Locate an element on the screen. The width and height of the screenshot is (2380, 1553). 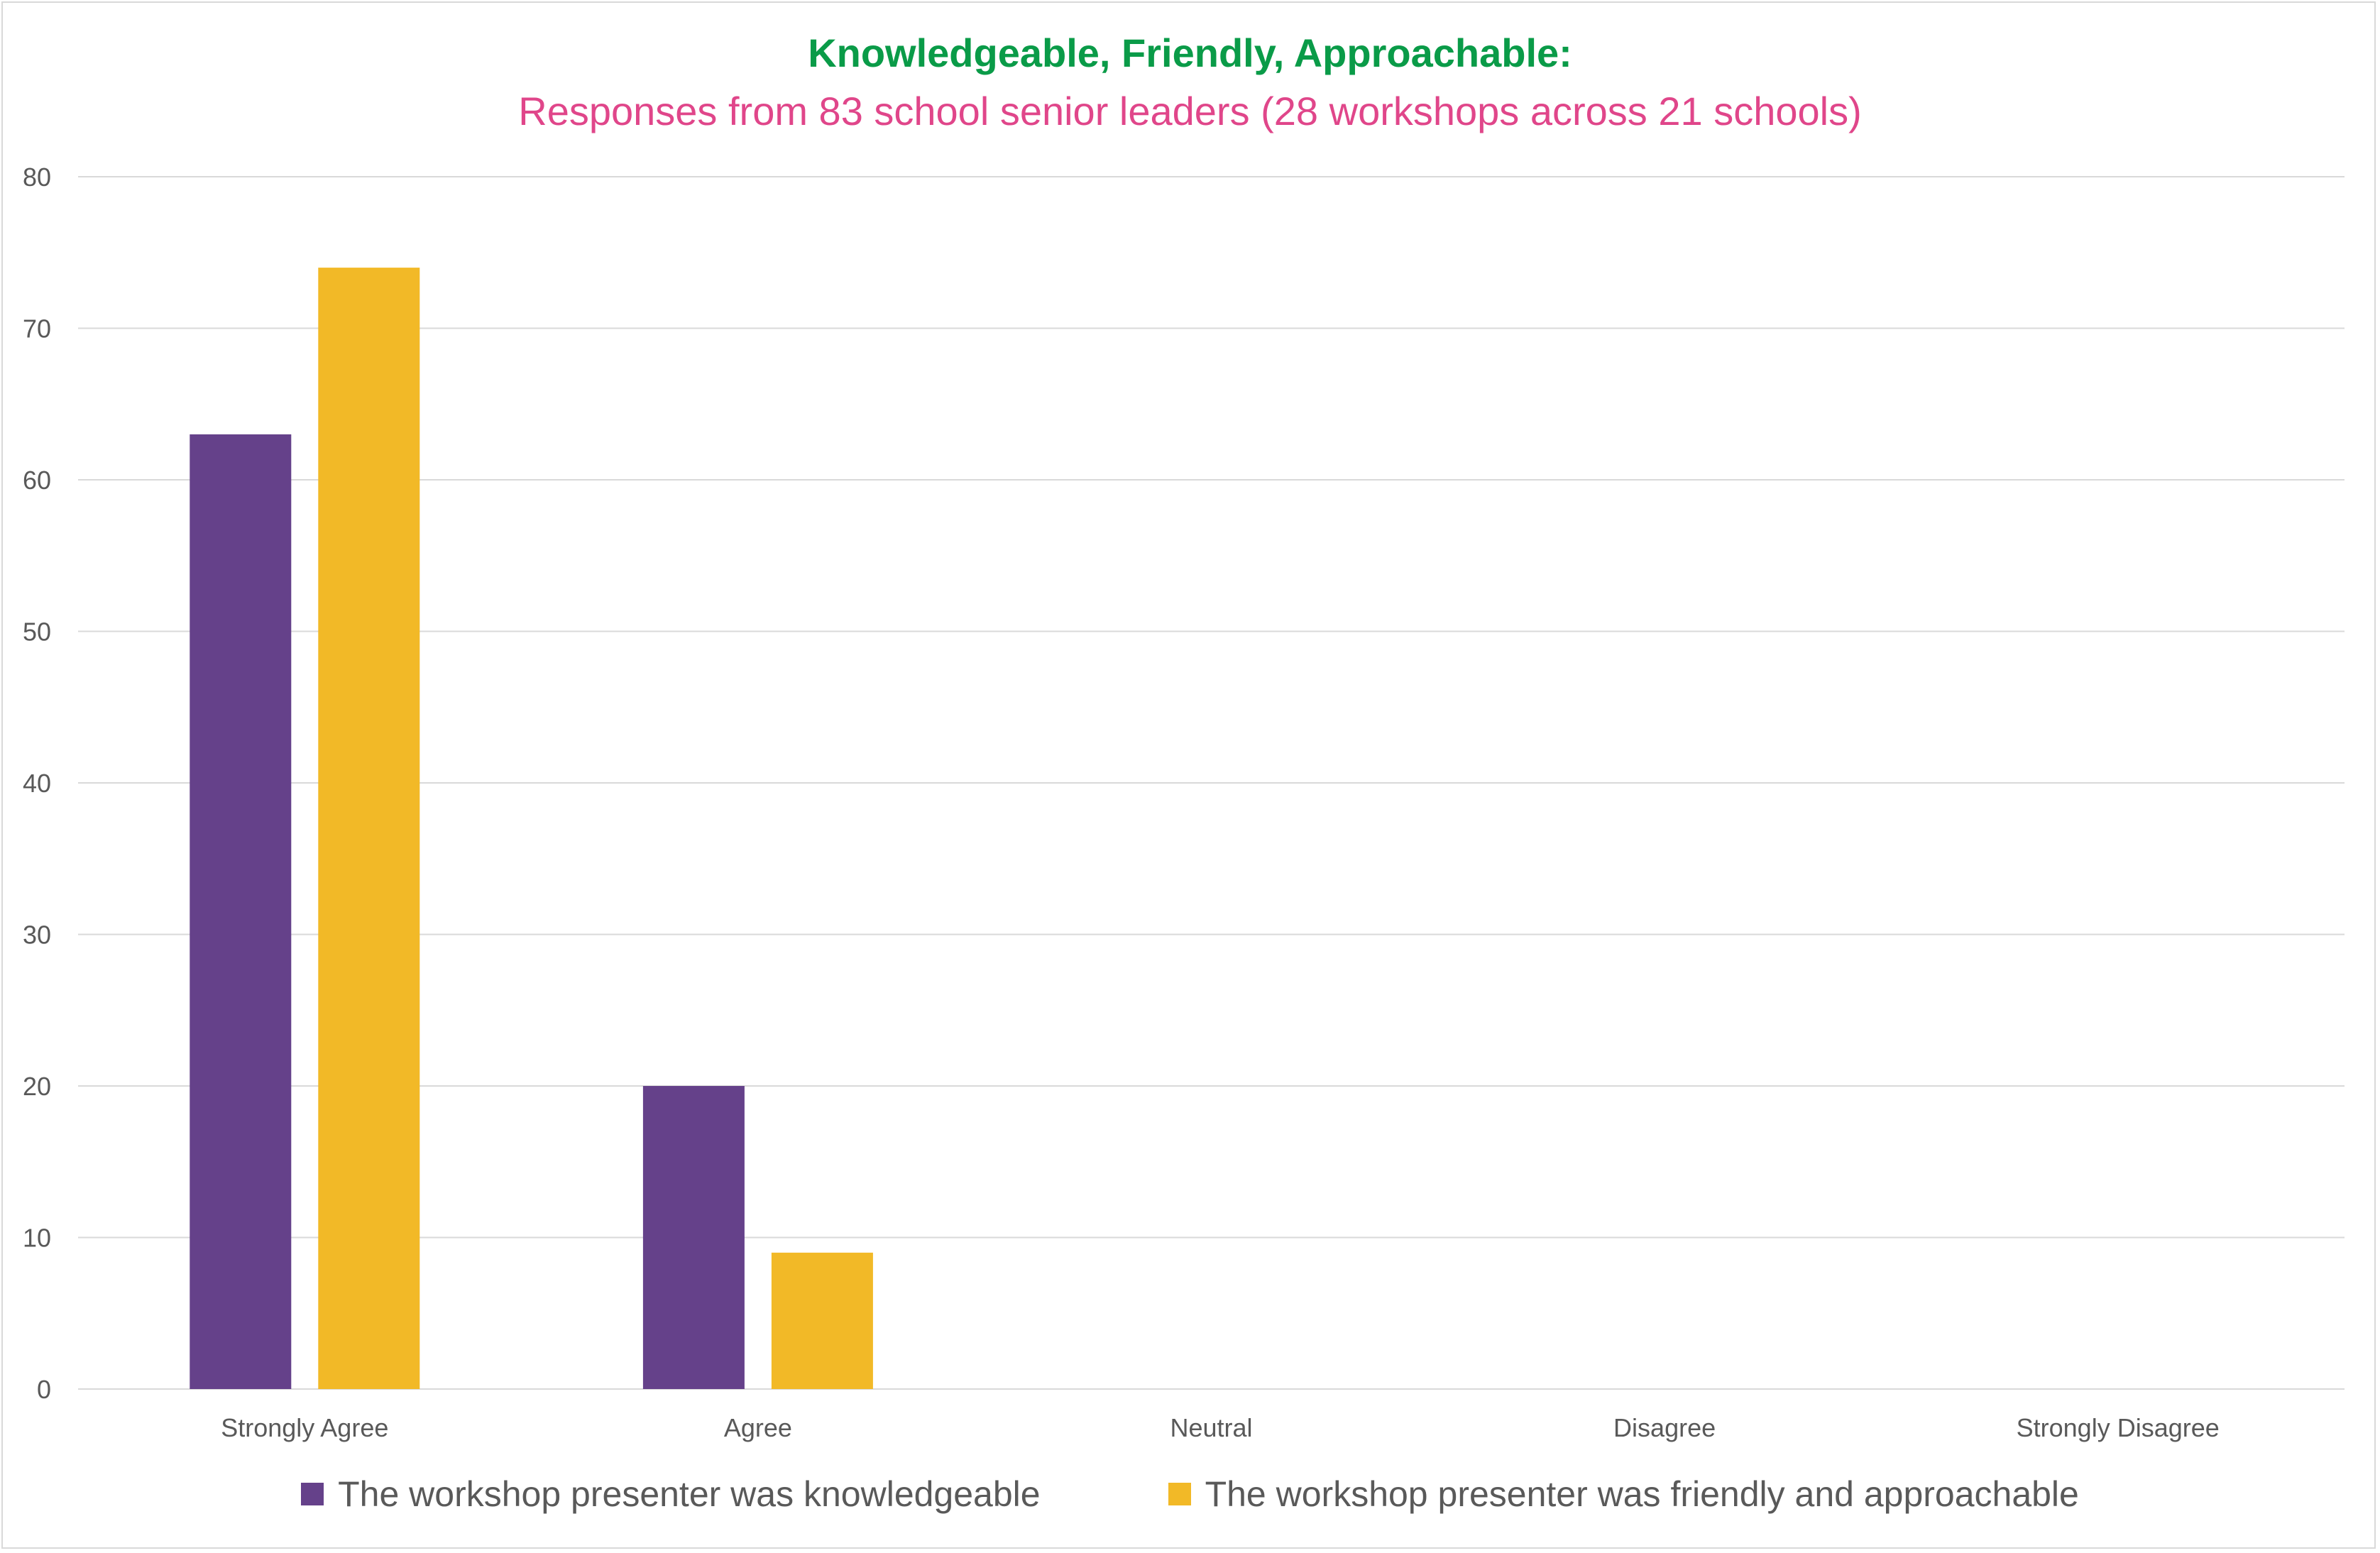
y-tick-label-80: 80 is located at coordinates (37, 177).